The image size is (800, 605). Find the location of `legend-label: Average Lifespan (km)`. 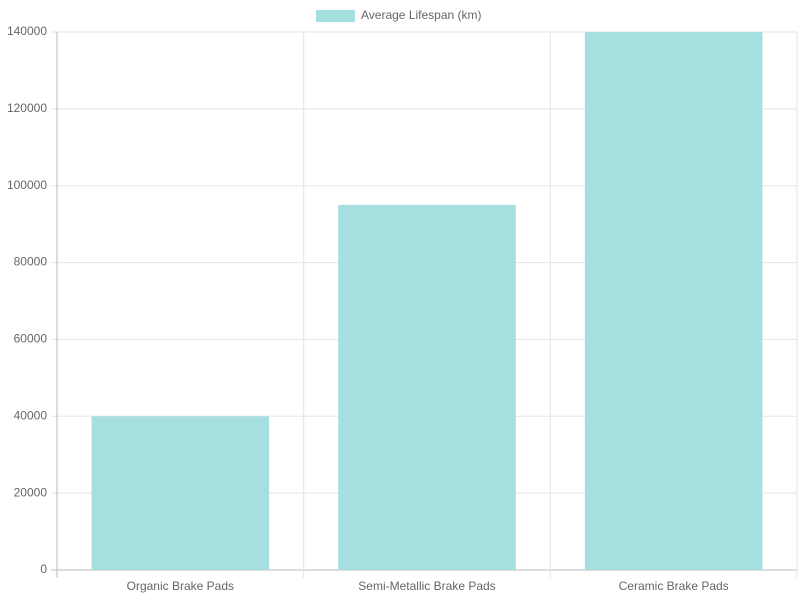

legend-label: Average Lifespan (km) is located at coordinates (421, 15).